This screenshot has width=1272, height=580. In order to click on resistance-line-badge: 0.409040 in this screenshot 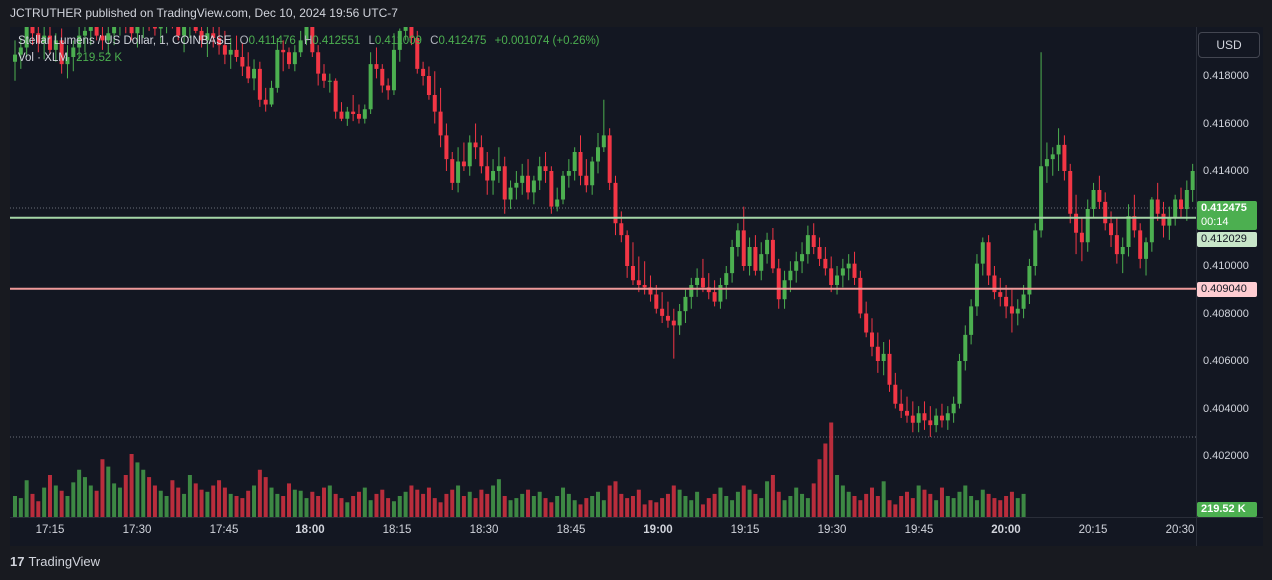, I will do `click(1227, 289)`.